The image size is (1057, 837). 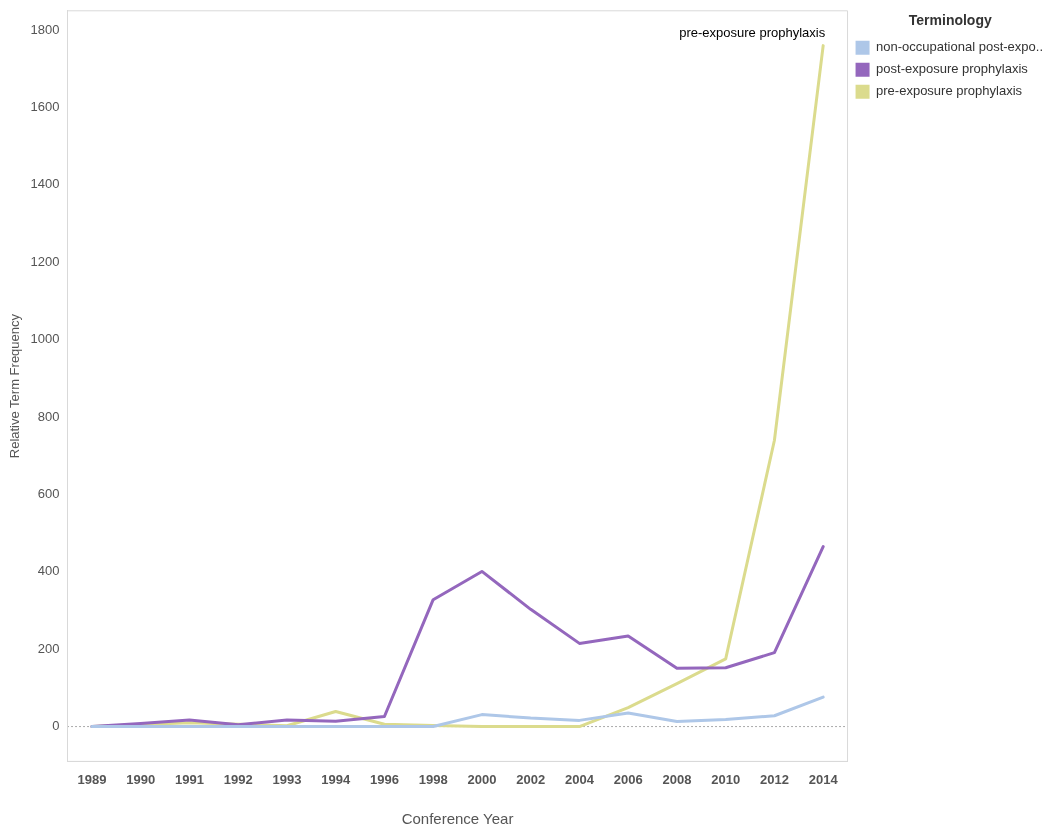 What do you see at coordinates (45, 107) in the screenshot?
I see `y-tick-label: 1600` at bounding box center [45, 107].